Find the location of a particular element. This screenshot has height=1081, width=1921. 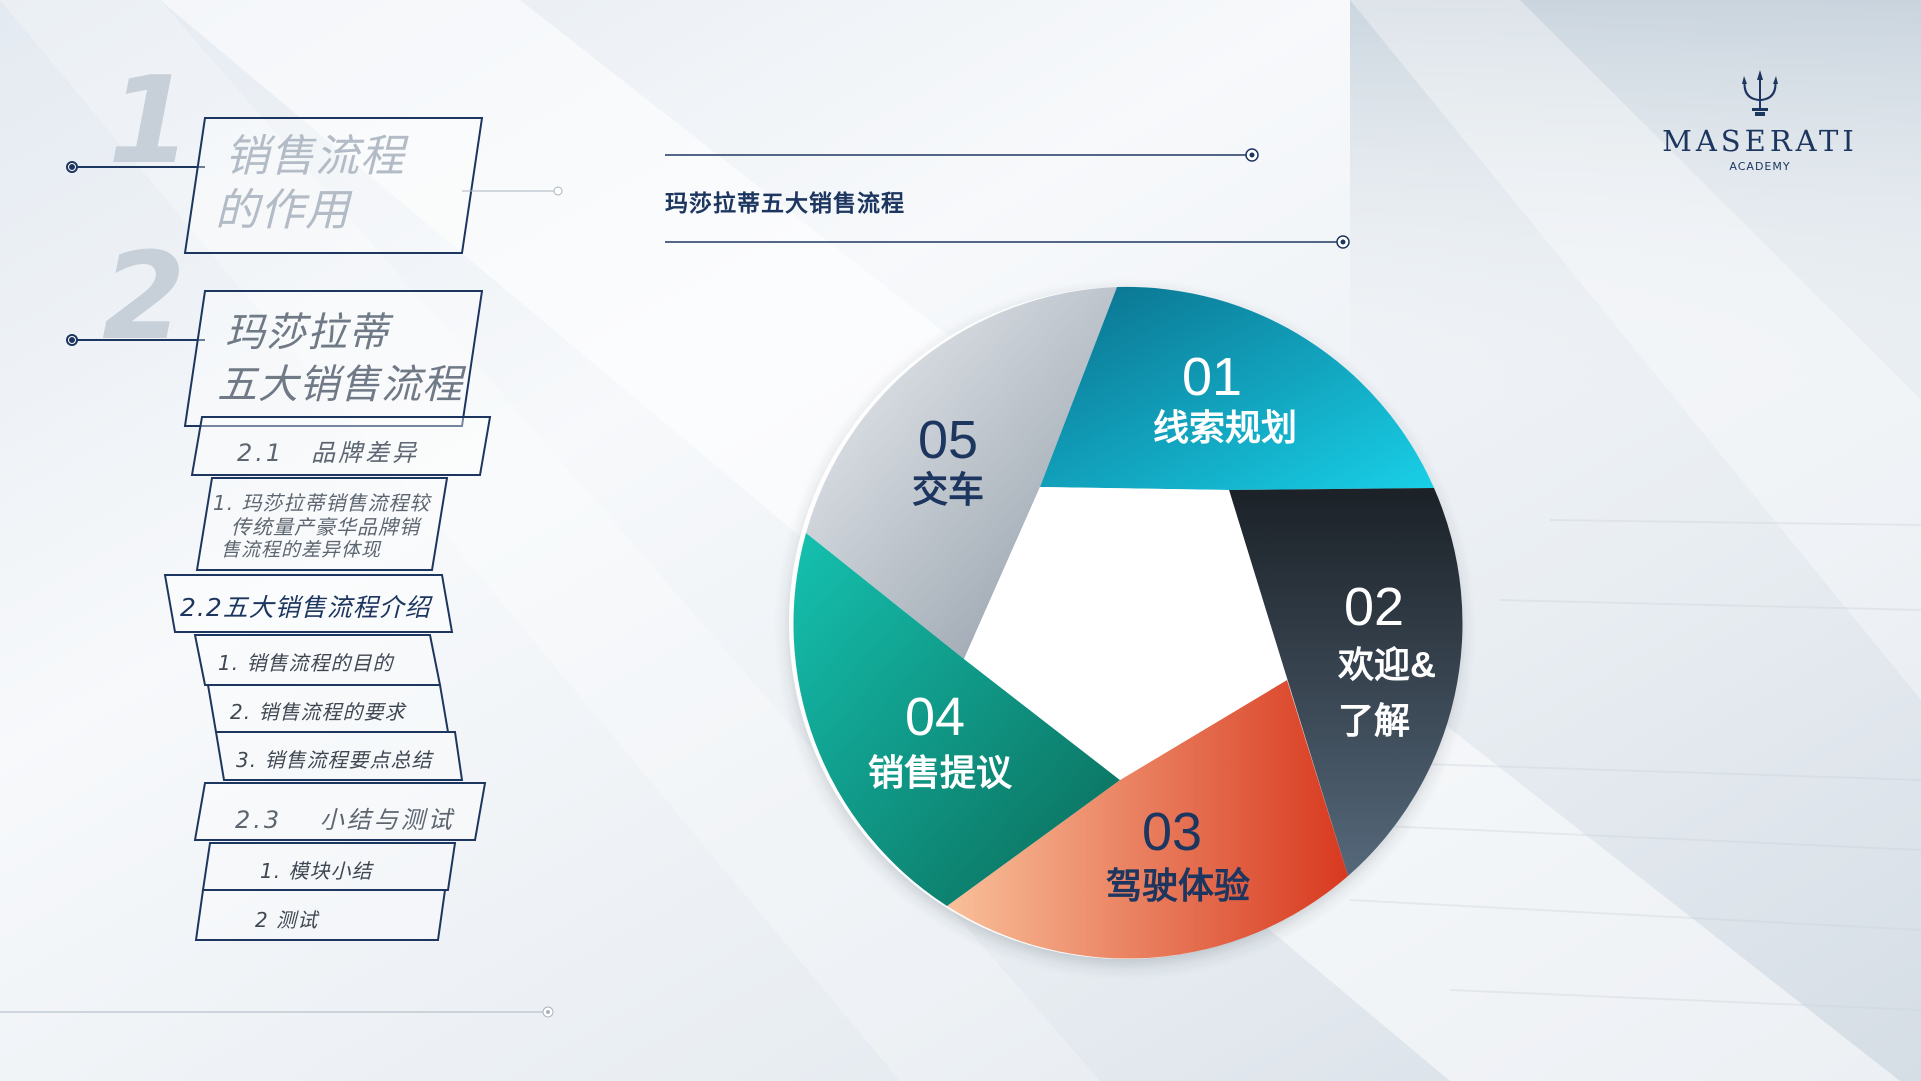

nav-item-2-3: 2.3 小结与测试 is located at coordinates (345, 820).